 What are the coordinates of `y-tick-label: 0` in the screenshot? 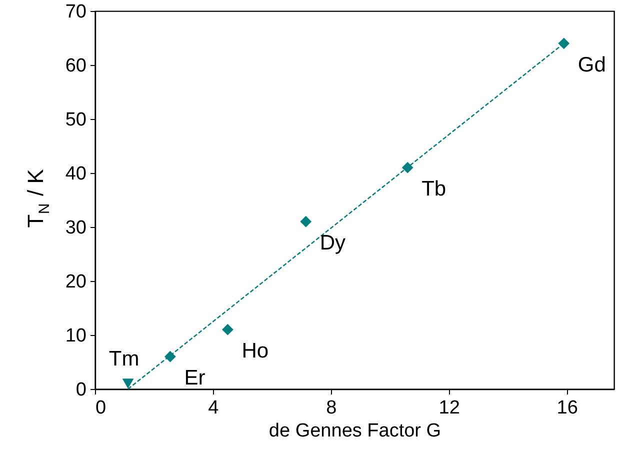 It's located at (81, 390).